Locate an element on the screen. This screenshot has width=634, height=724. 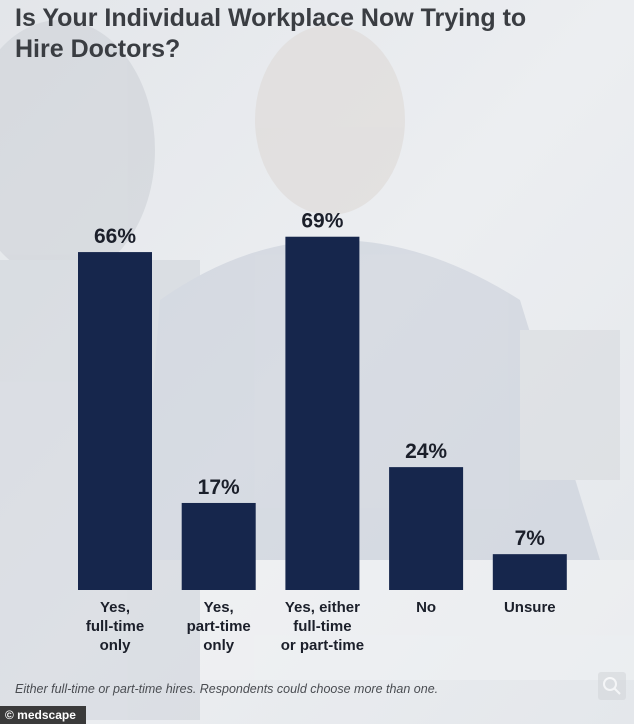
x-tick-label: Yes, full-time only is located at coordinates (115, 626).